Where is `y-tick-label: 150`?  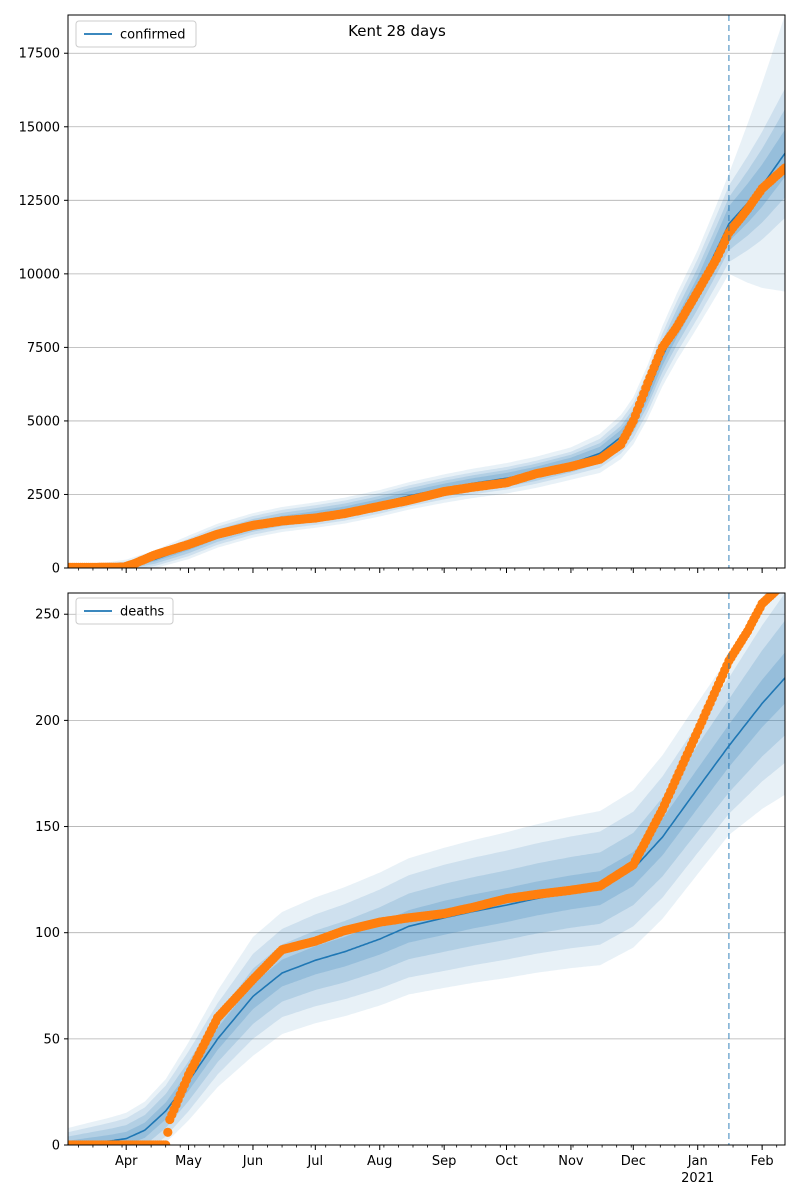 y-tick-label: 150 is located at coordinates (47, 827).